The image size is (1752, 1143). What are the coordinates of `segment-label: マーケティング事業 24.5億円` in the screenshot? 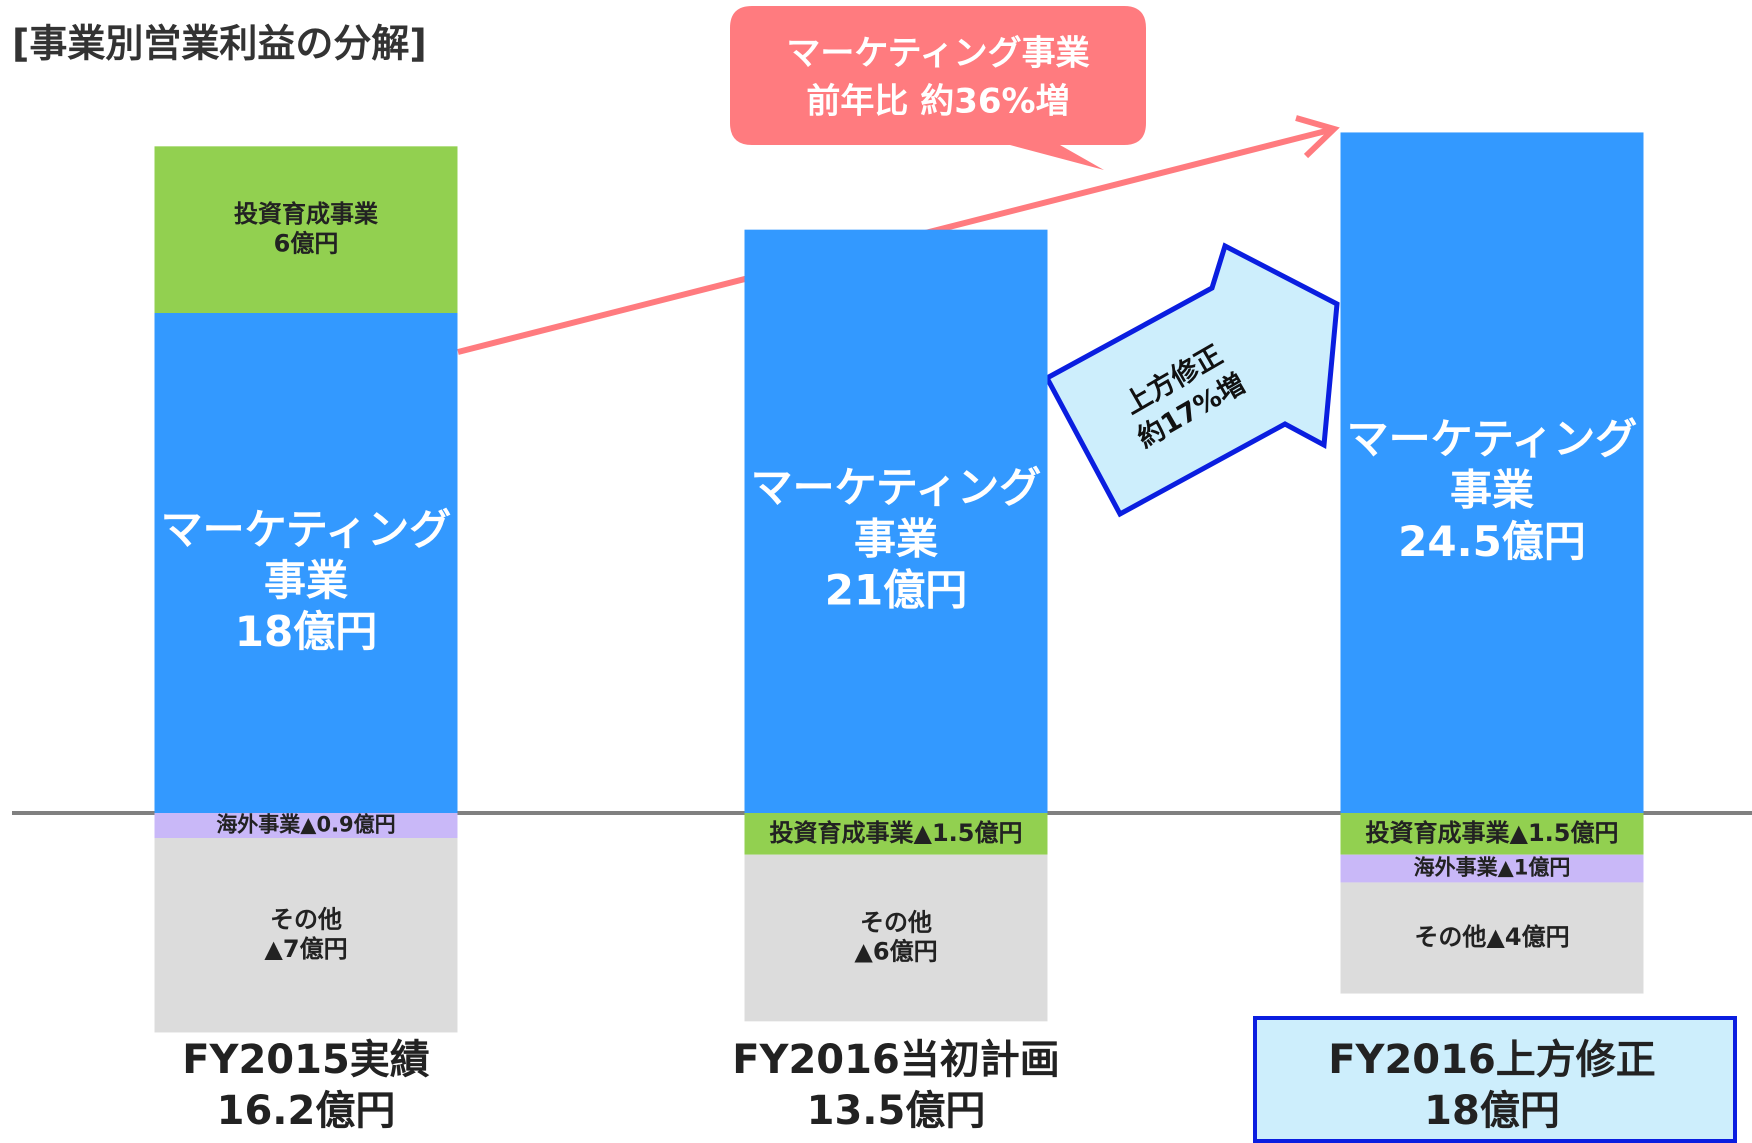 It's located at (1492, 489).